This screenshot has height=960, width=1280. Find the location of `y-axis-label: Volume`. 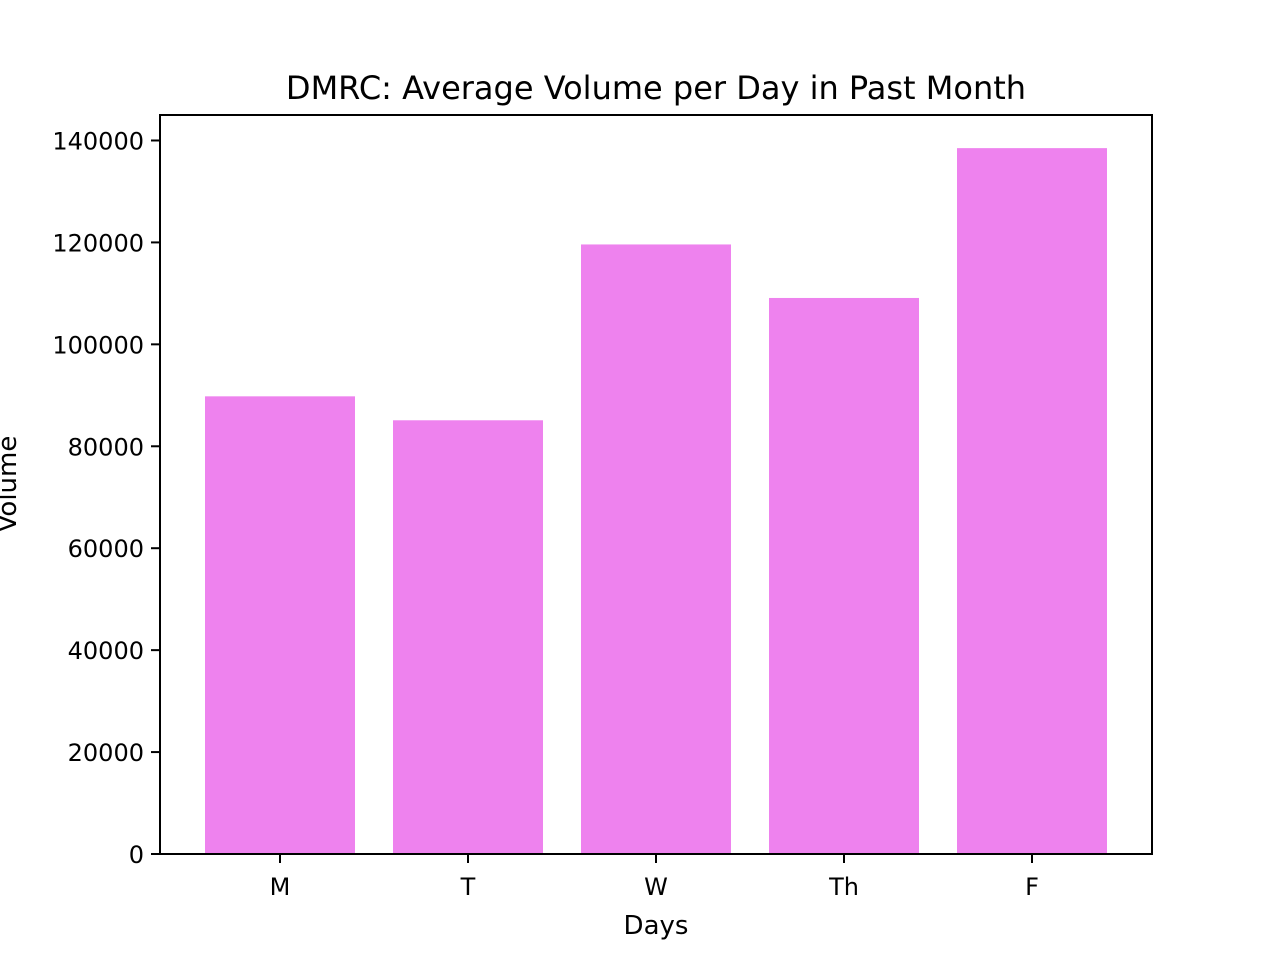

y-axis-label: Volume is located at coordinates (11, 484).